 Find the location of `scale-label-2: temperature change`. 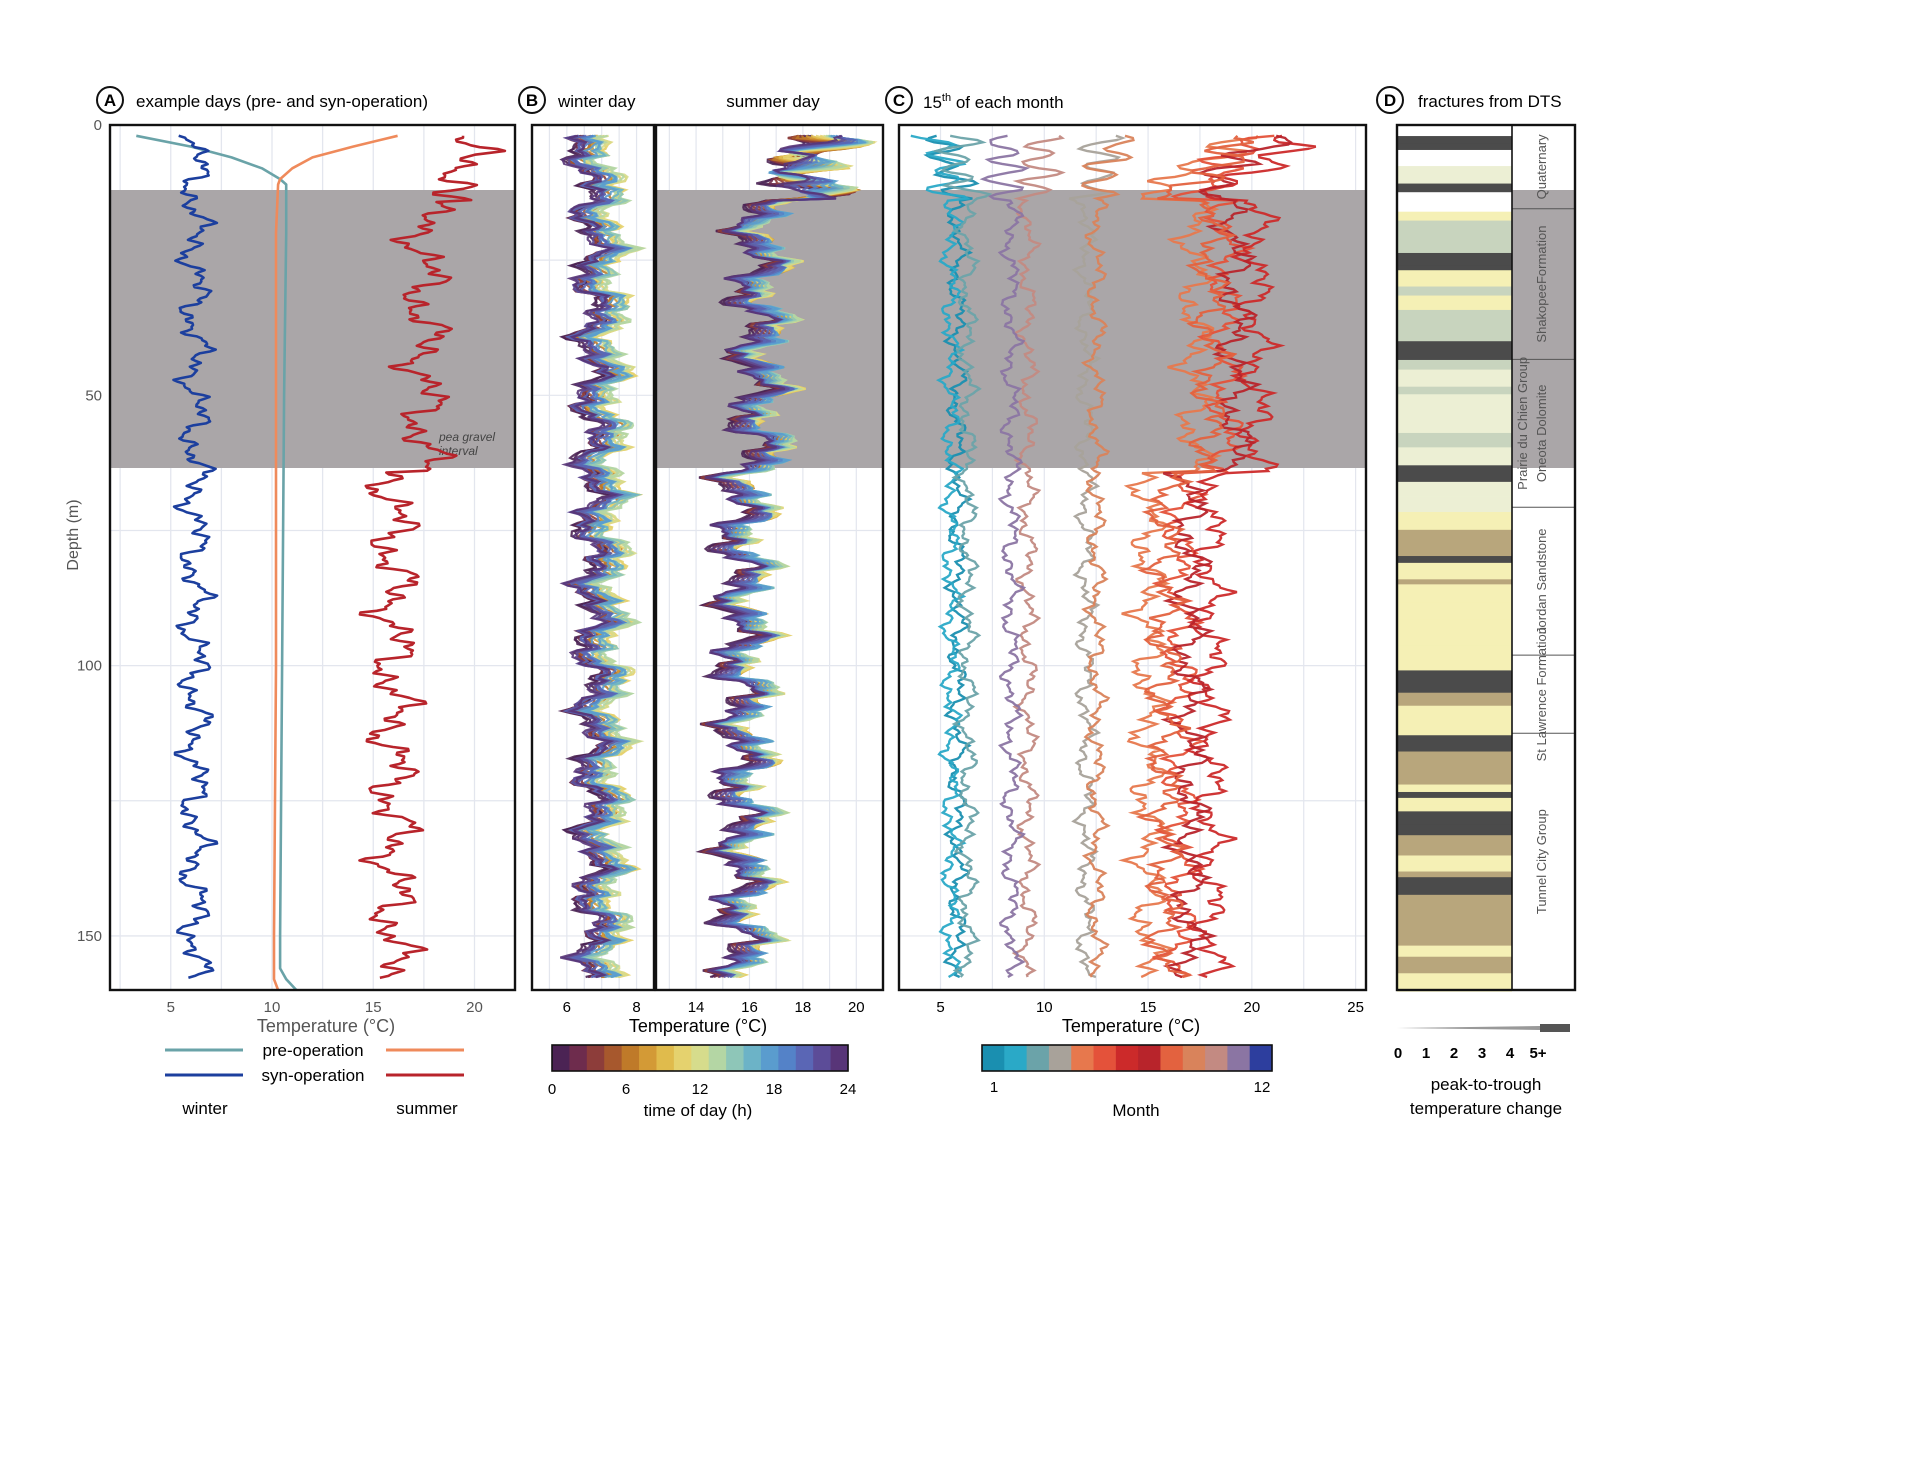

scale-label-2: temperature change is located at coordinates (1486, 1108).